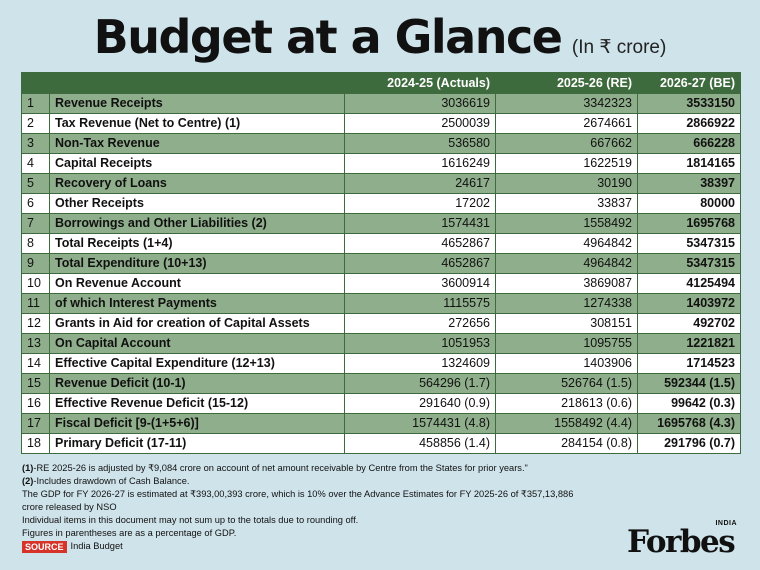 The image size is (760, 570). What do you see at coordinates (689, 123) in the screenshot?
I see `be-cell: 2866922` at bounding box center [689, 123].